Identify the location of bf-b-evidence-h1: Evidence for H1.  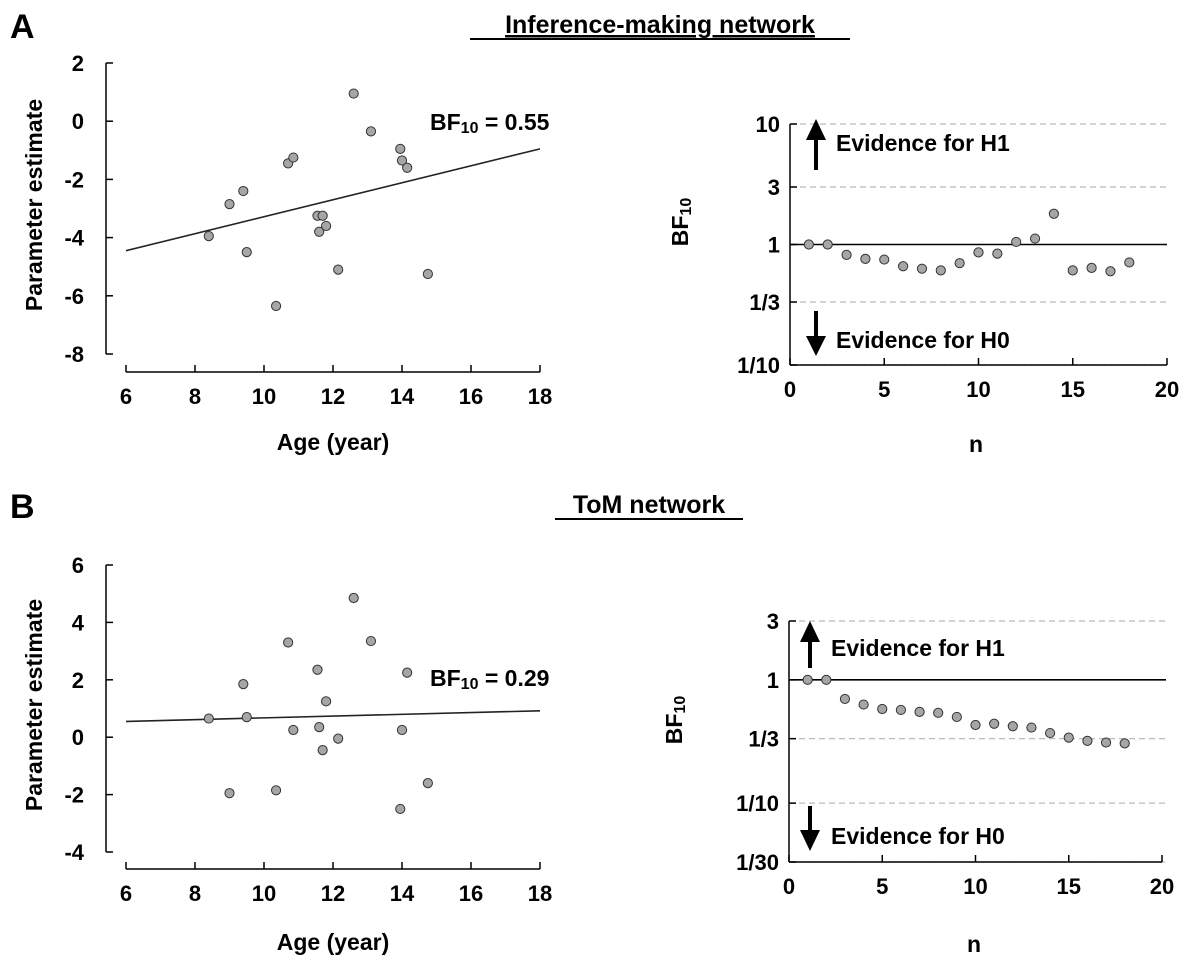
(918, 648).